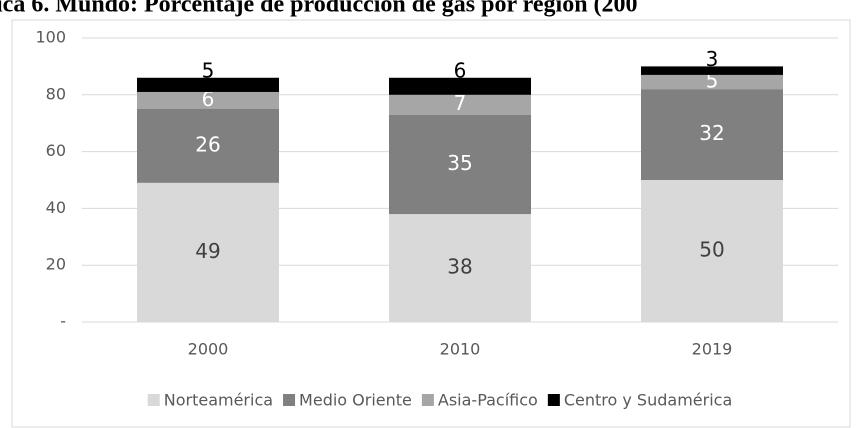  I want to click on data-label: 5, so click(208, 70).